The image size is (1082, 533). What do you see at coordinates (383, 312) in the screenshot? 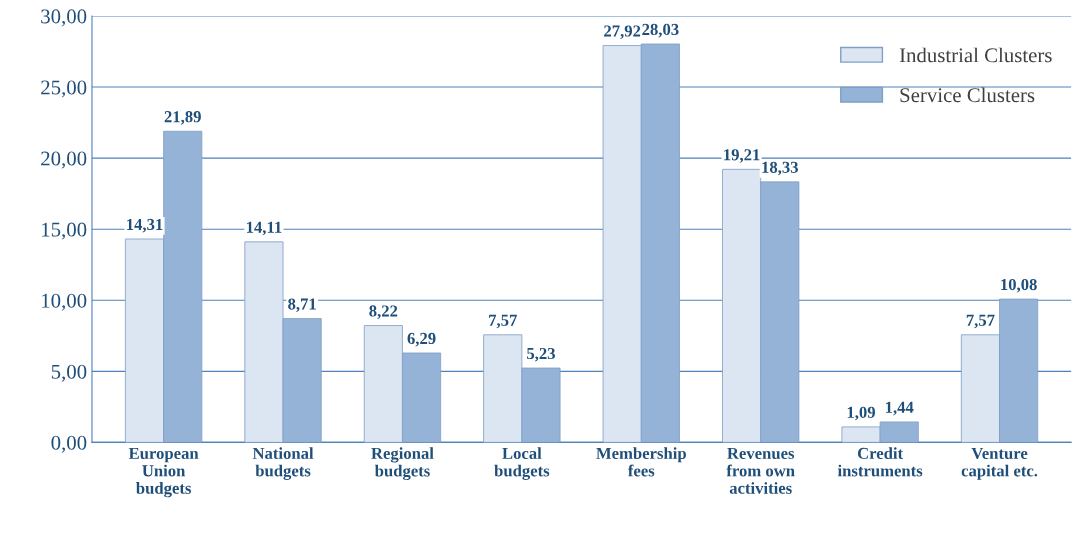
I see `data-label: 8,22` at bounding box center [383, 312].